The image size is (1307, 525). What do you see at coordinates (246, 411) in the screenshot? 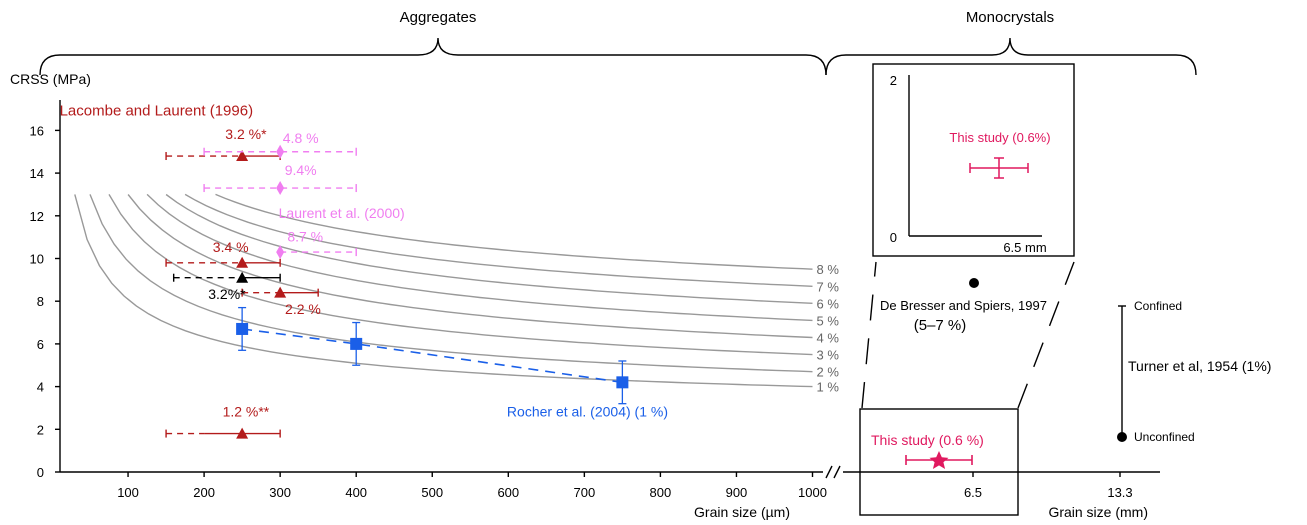
I see `point-label: 1.2 %**` at bounding box center [246, 411].